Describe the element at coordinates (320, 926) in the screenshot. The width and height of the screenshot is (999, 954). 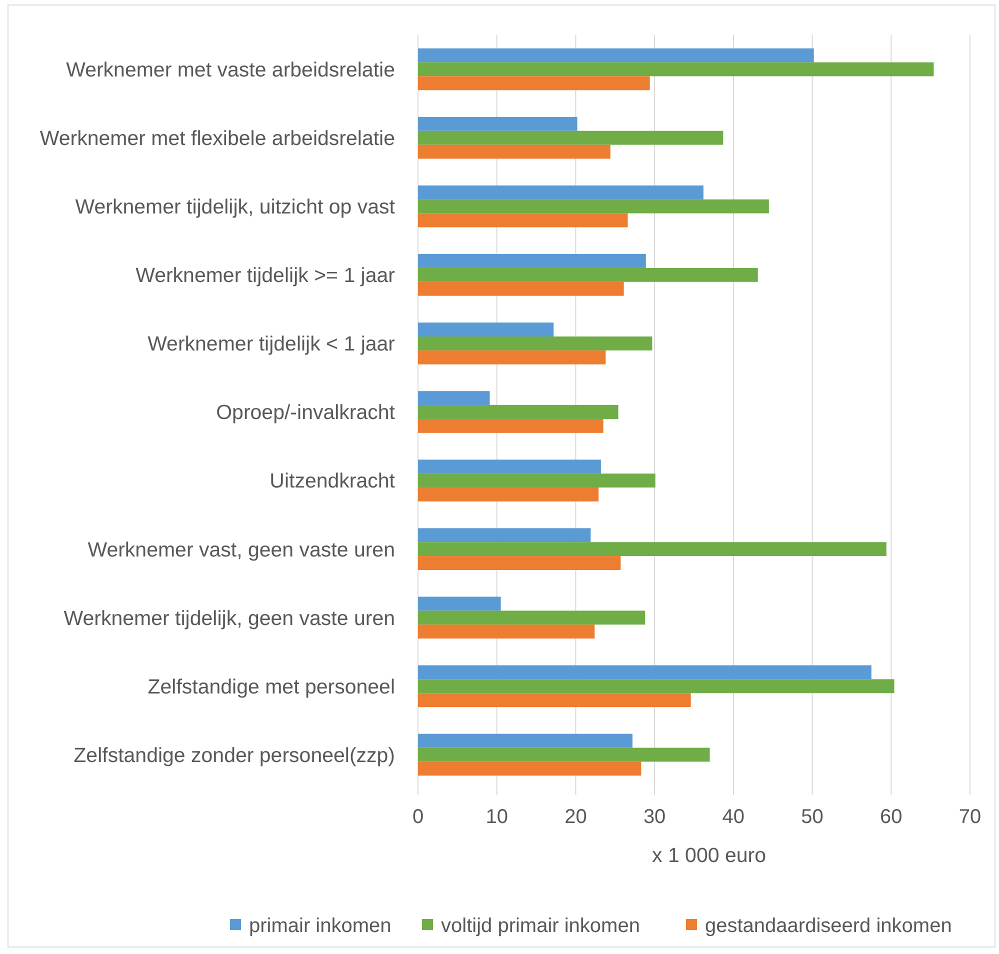
I see `legend-label: primair inkomen` at that location.